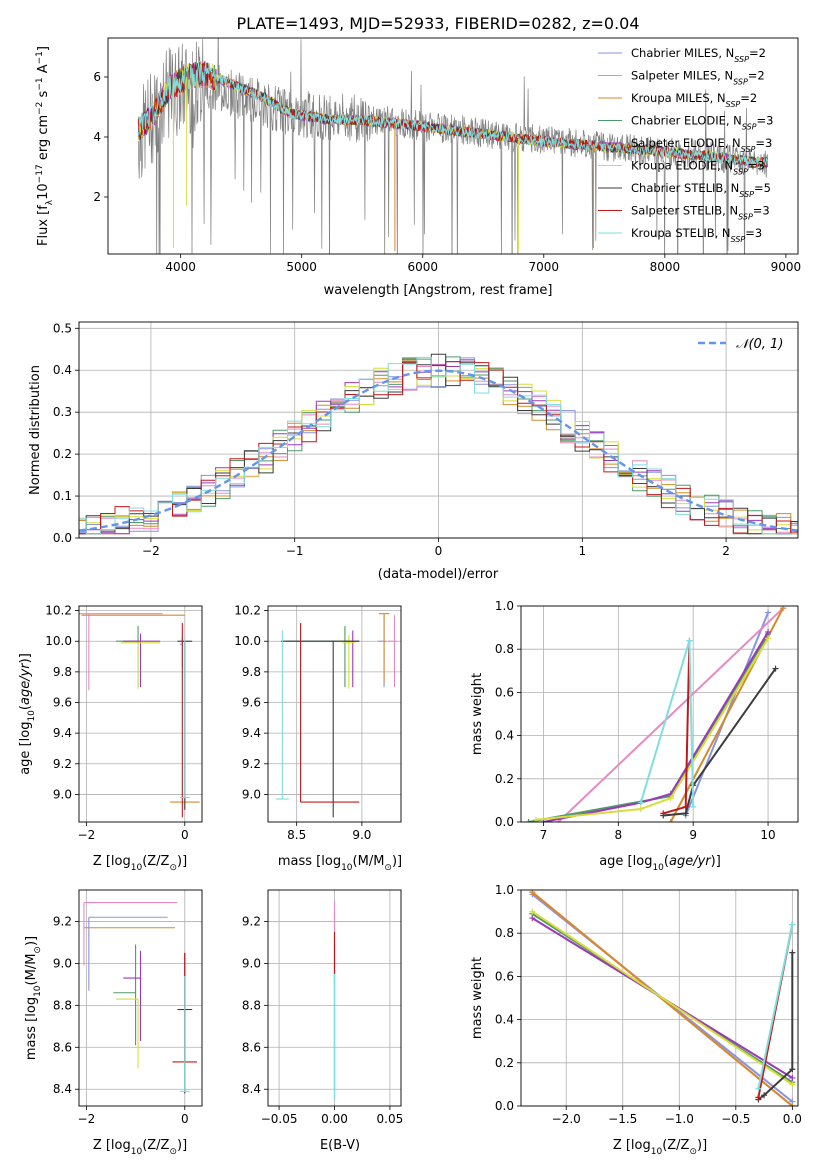 This screenshot has height=1170, width=819. Describe the element at coordinates (504, 933) in the screenshot. I see `y-tick-label: 0.8` at that location.